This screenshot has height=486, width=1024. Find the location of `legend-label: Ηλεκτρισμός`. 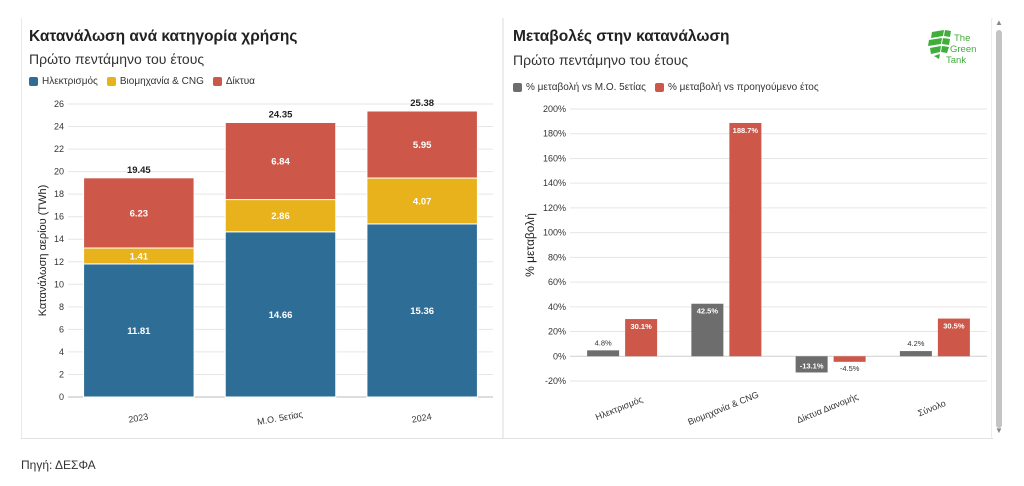

legend-label: Ηλεκτρισμός is located at coordinates (70, 81).